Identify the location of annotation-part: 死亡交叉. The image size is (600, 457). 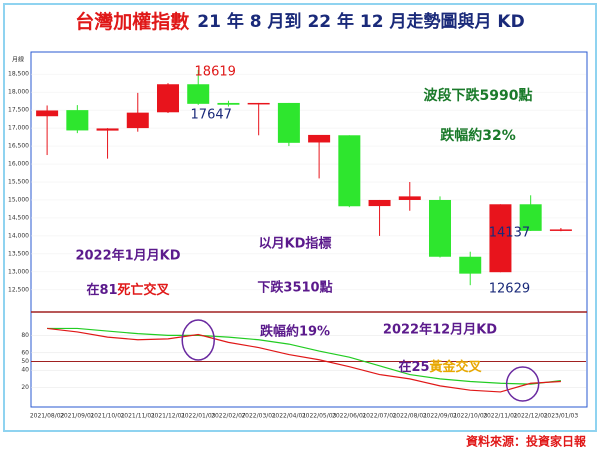
(144, 290).